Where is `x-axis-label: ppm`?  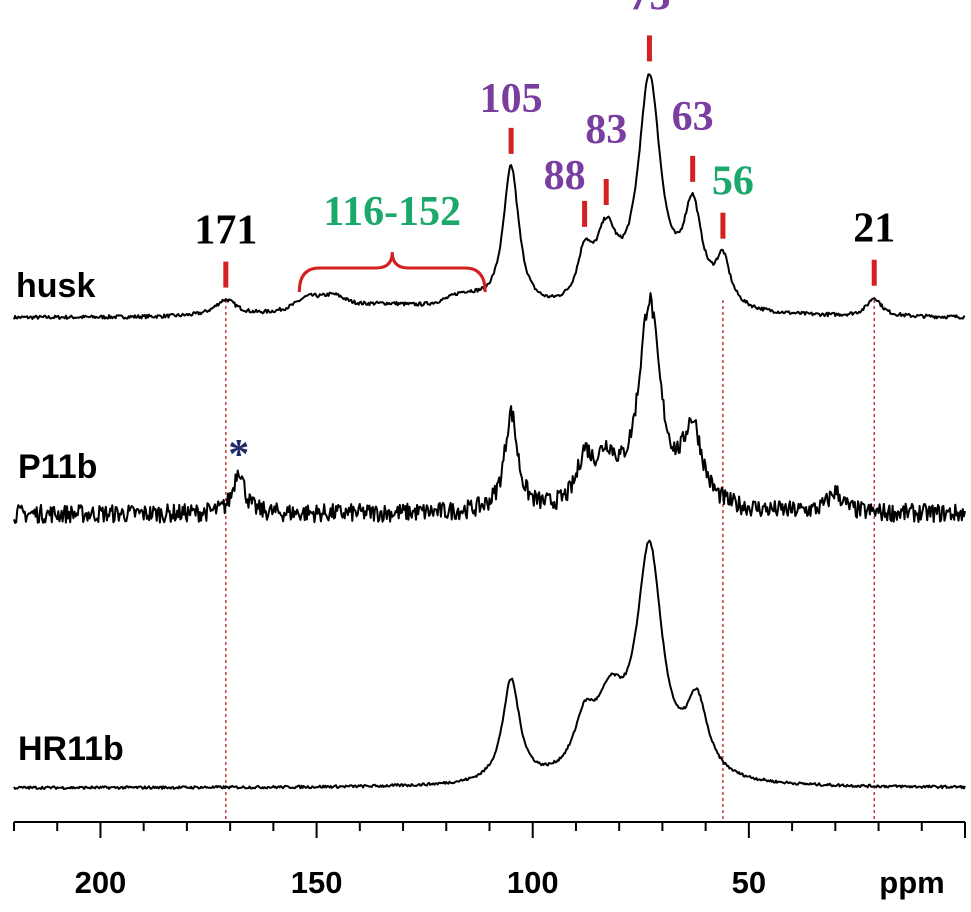
x-axis-label: ppm is located at coordinates (911, 882).